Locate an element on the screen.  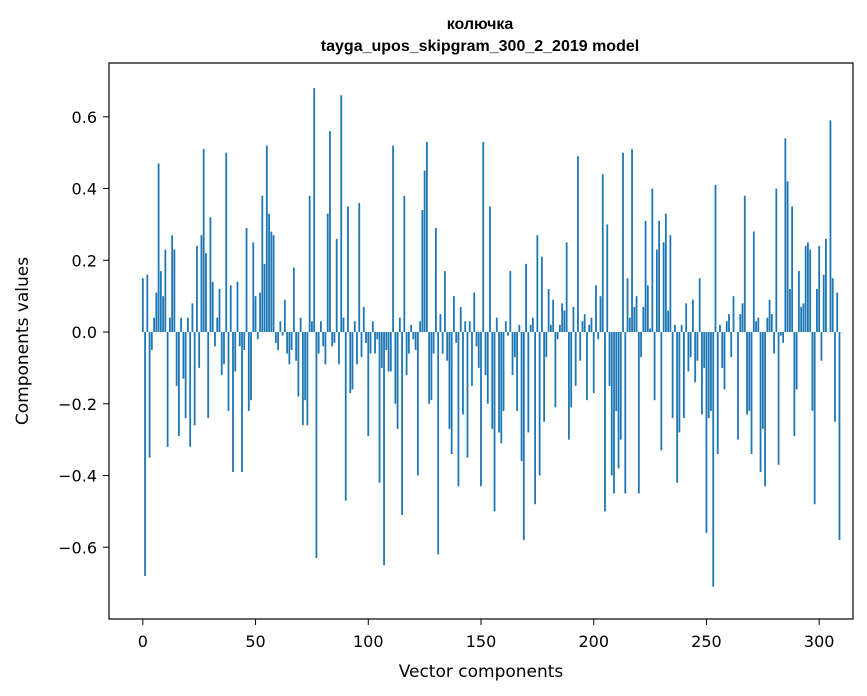
chart-title: колючка is located at coordinates (480, 24).